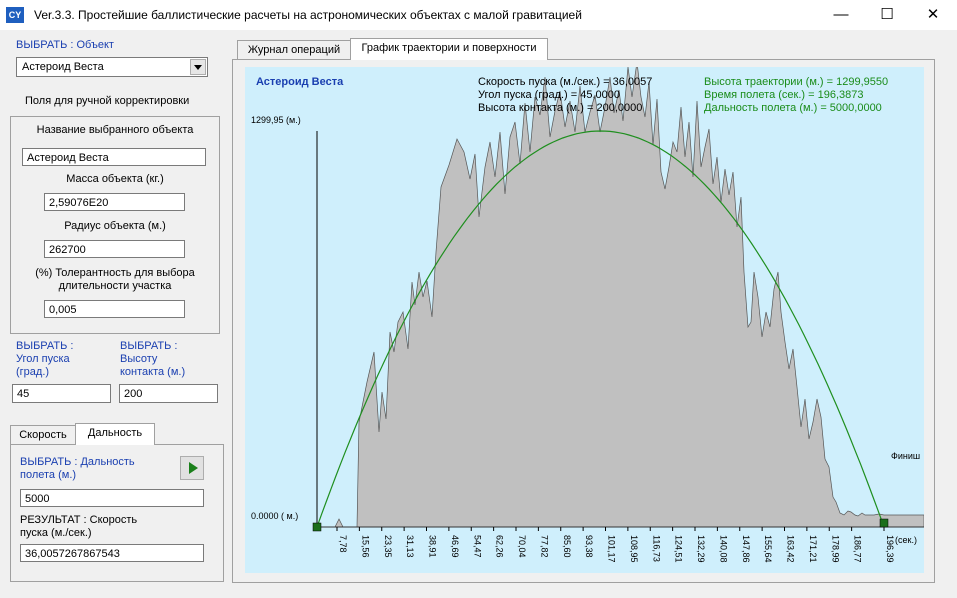  What do you see at coordinates (791, 549) in the screenshot?
I see `x-tick-label: 163,42` at bounding box center [791, 549].